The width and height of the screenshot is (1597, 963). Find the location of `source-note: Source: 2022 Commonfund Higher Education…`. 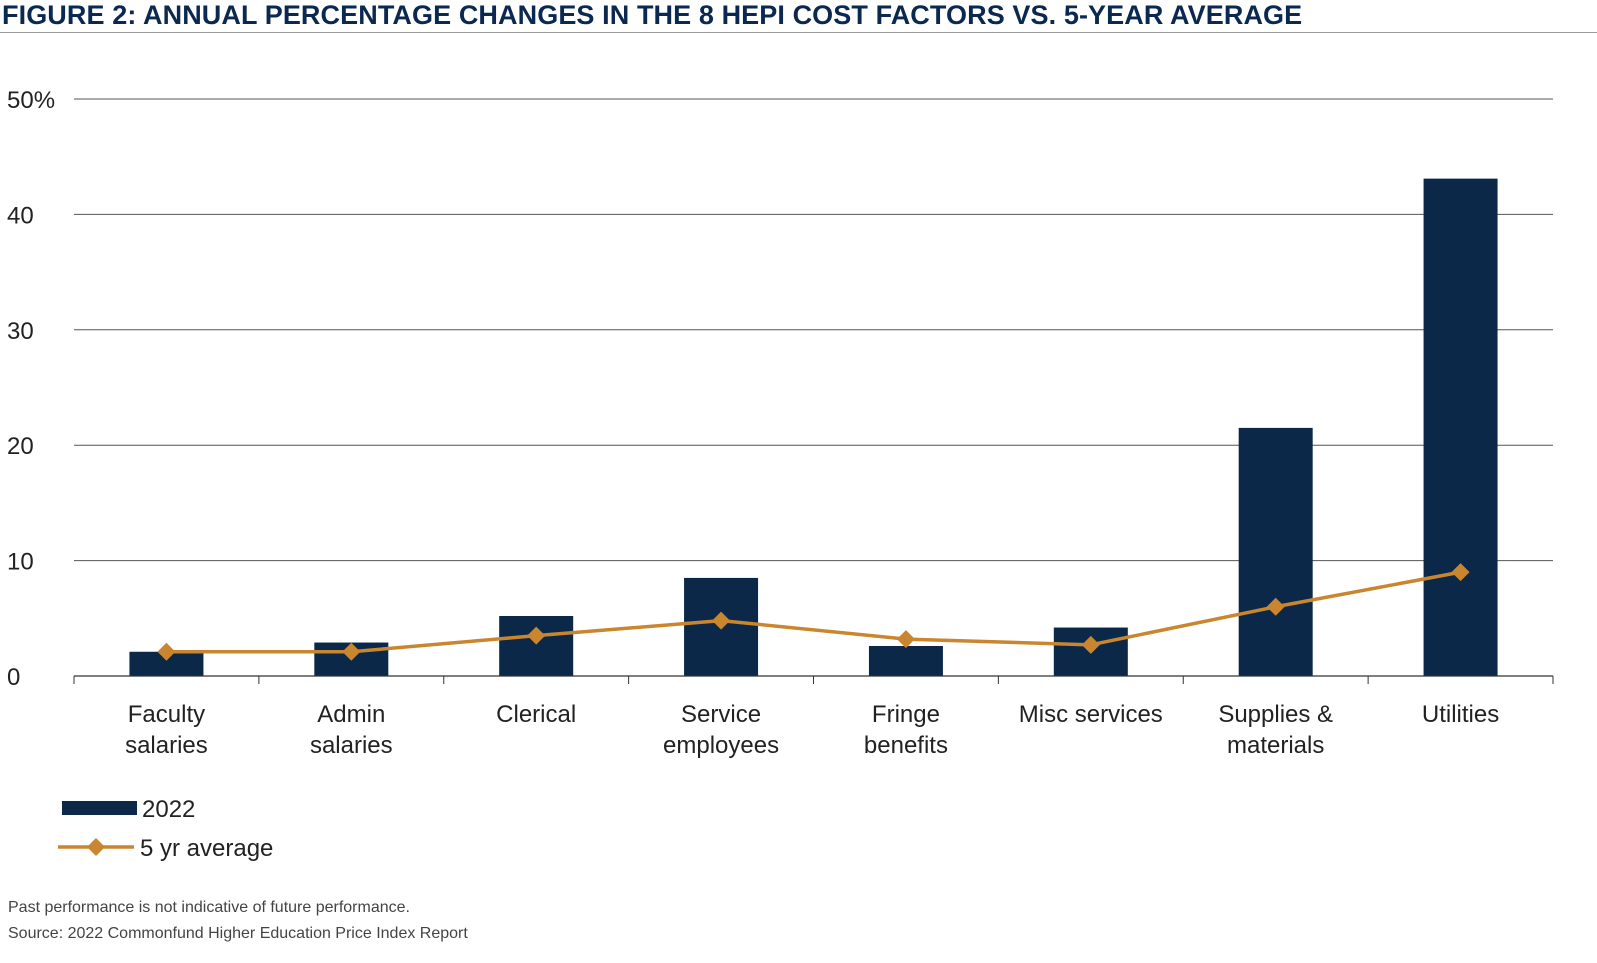

source-note: Source: 2022 Commonfund Higher Education… is located at coordinates (238, 933).